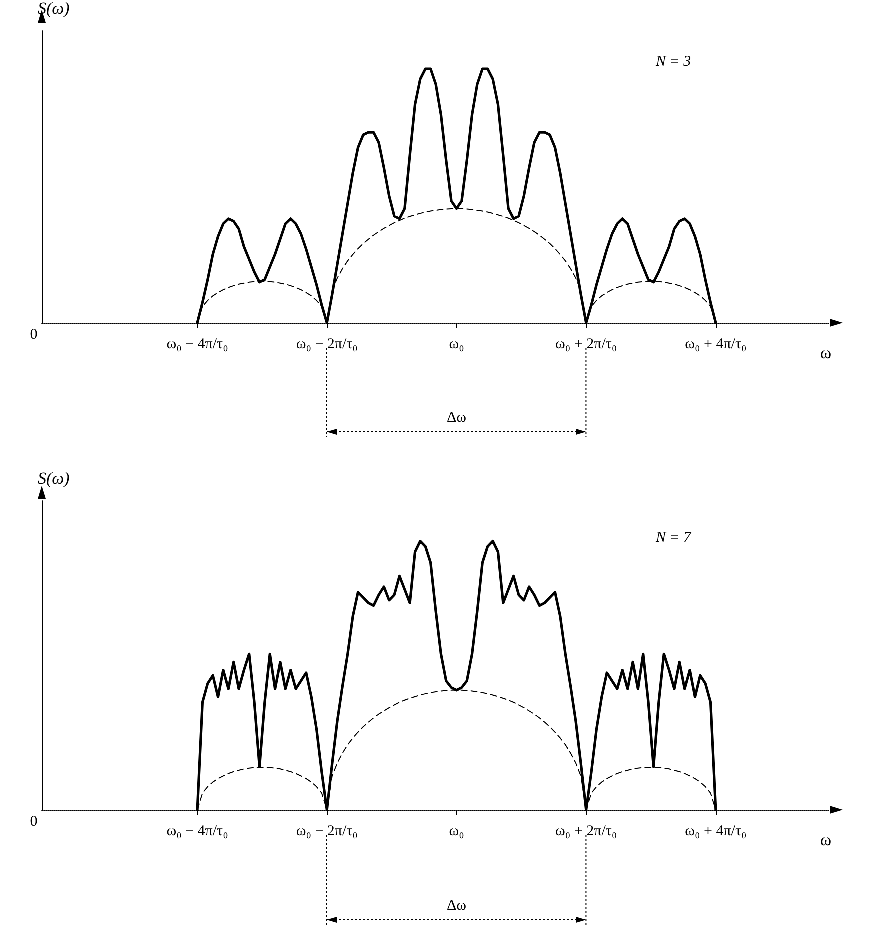  What do you see at coordinates (674, 538) in the screenshot?
I see `annotation: N = 7` at bounding box center [674, 538].